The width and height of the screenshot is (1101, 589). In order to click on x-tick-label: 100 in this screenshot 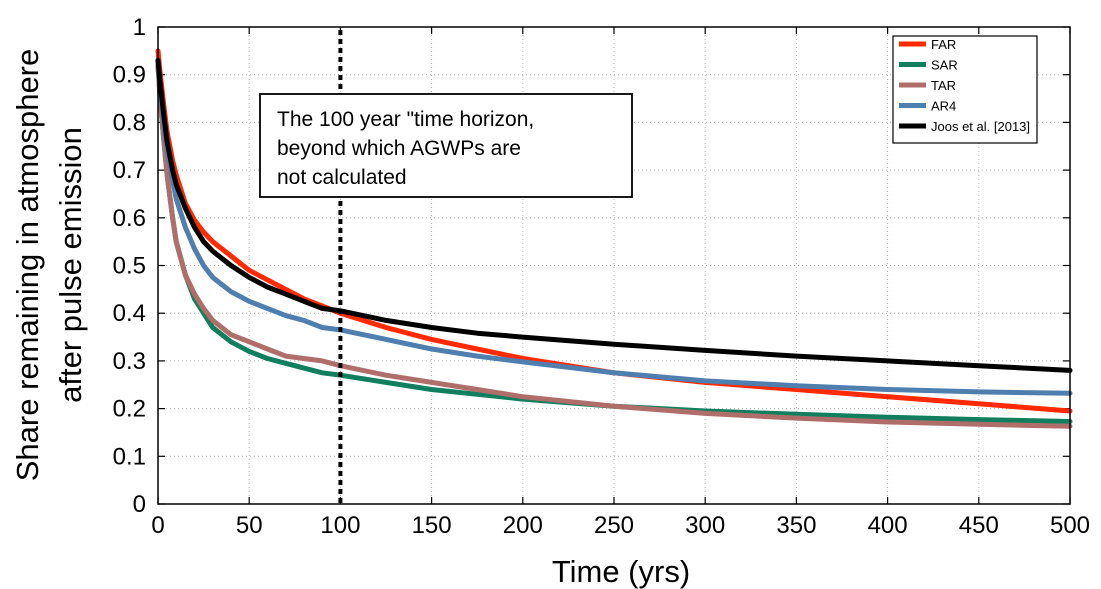, I will do `click(340, 525)`.